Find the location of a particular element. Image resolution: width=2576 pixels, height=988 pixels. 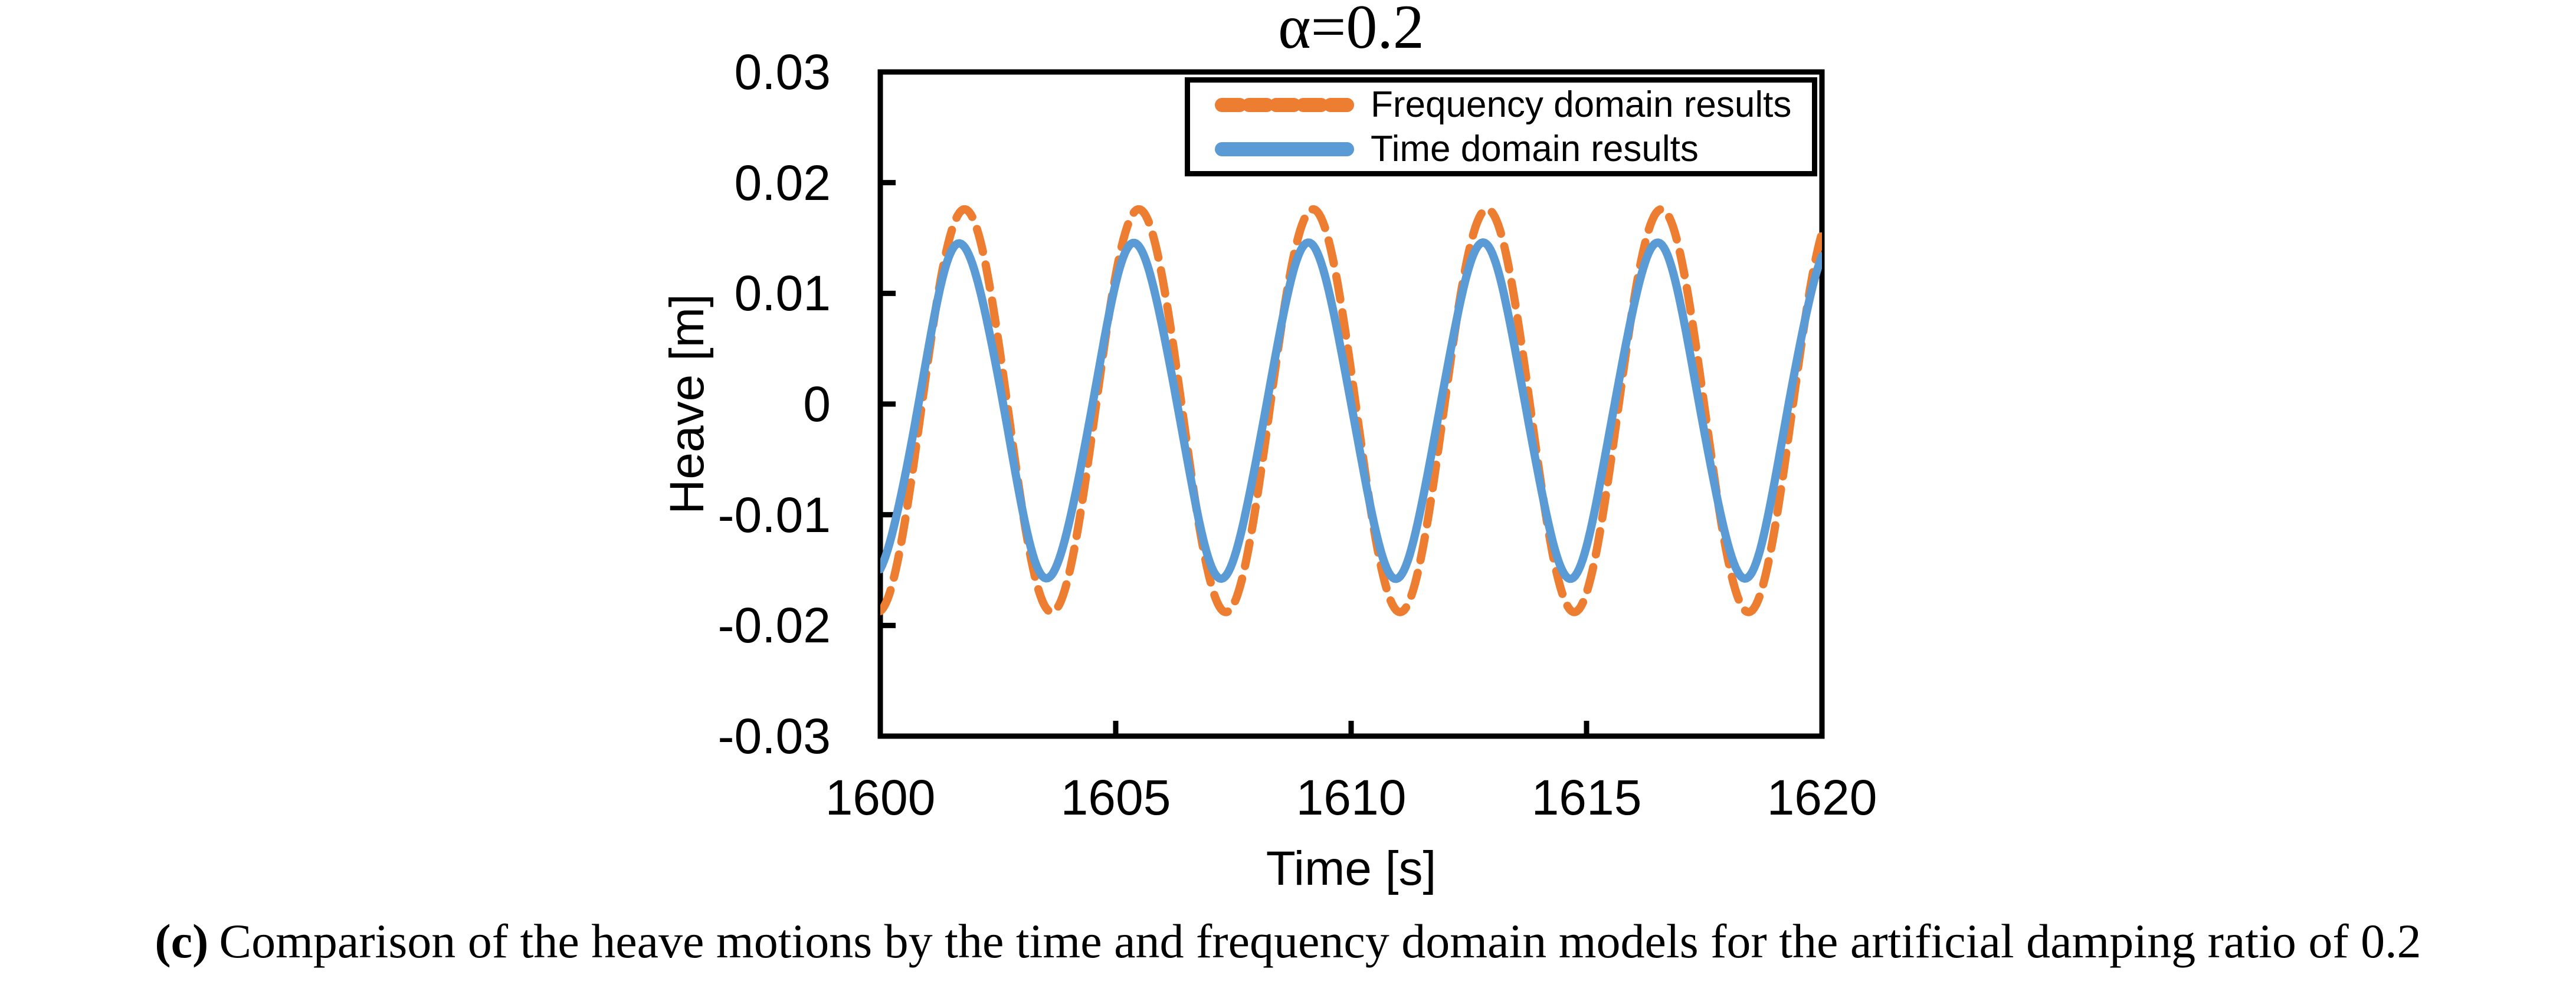

legend-item-time-domain: Time domain results is located at coordinates (1501, 149).